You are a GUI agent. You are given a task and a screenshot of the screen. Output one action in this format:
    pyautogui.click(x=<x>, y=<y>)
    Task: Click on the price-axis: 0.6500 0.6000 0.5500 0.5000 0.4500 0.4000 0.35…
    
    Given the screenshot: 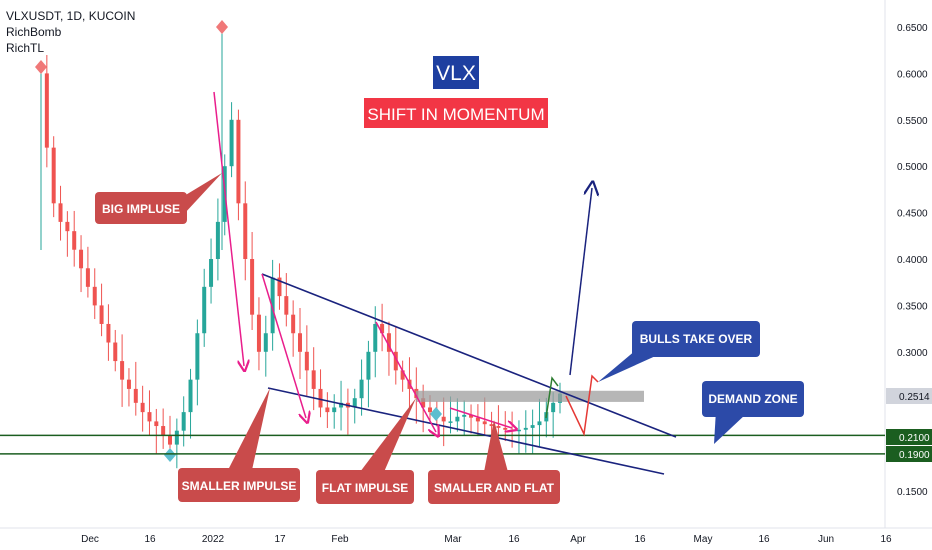 What is the action you would take?
    pyautogui.click(x=912, y=260)
    